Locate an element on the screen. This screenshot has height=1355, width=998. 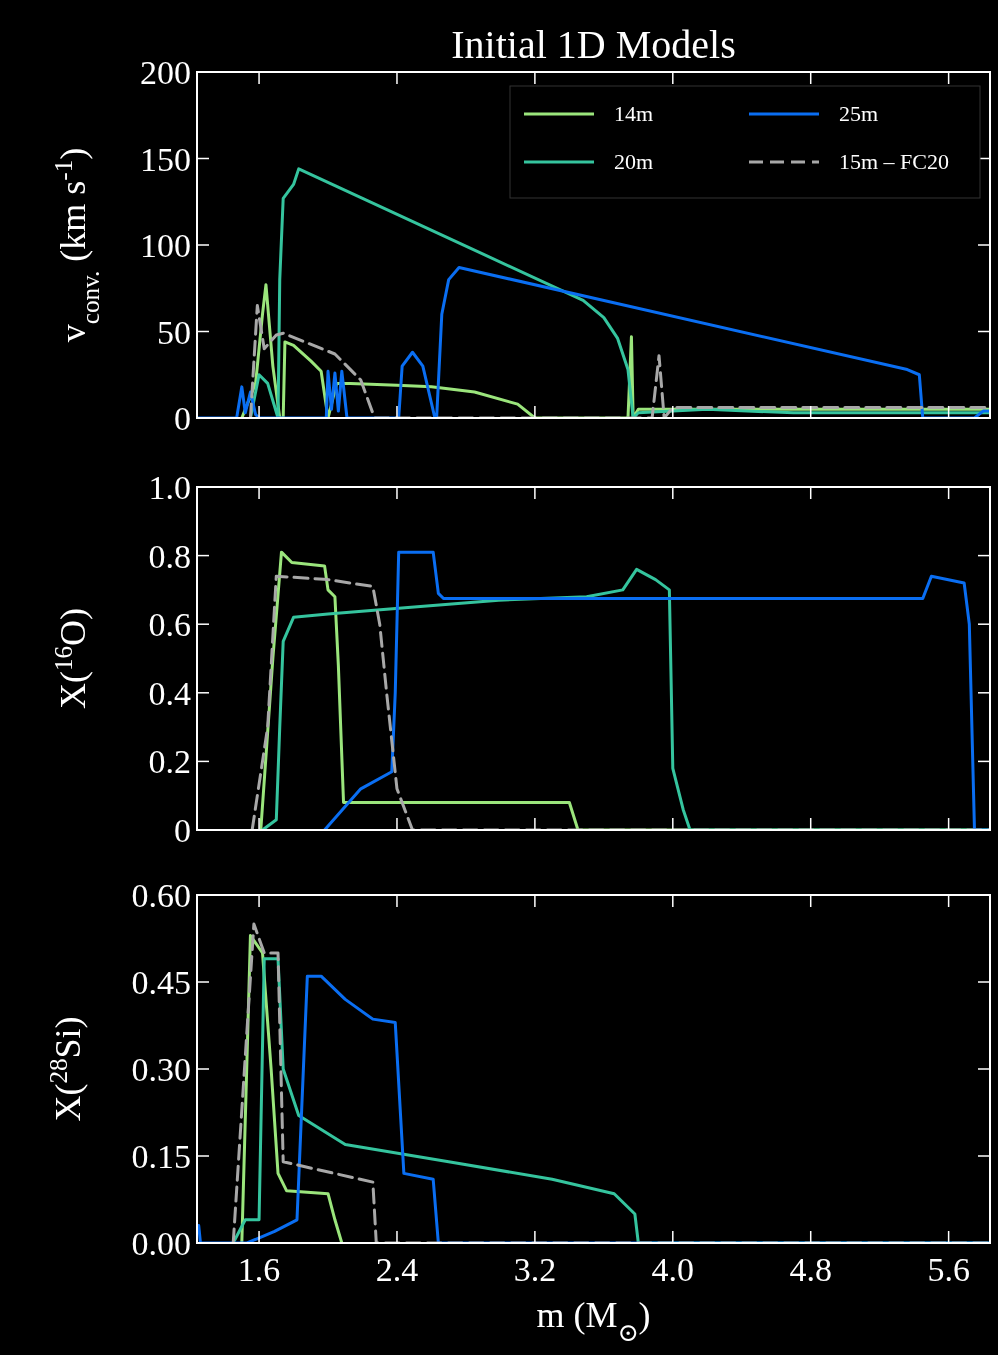
x-tick-label: 4.0 is located at coordinates (673, 1269).